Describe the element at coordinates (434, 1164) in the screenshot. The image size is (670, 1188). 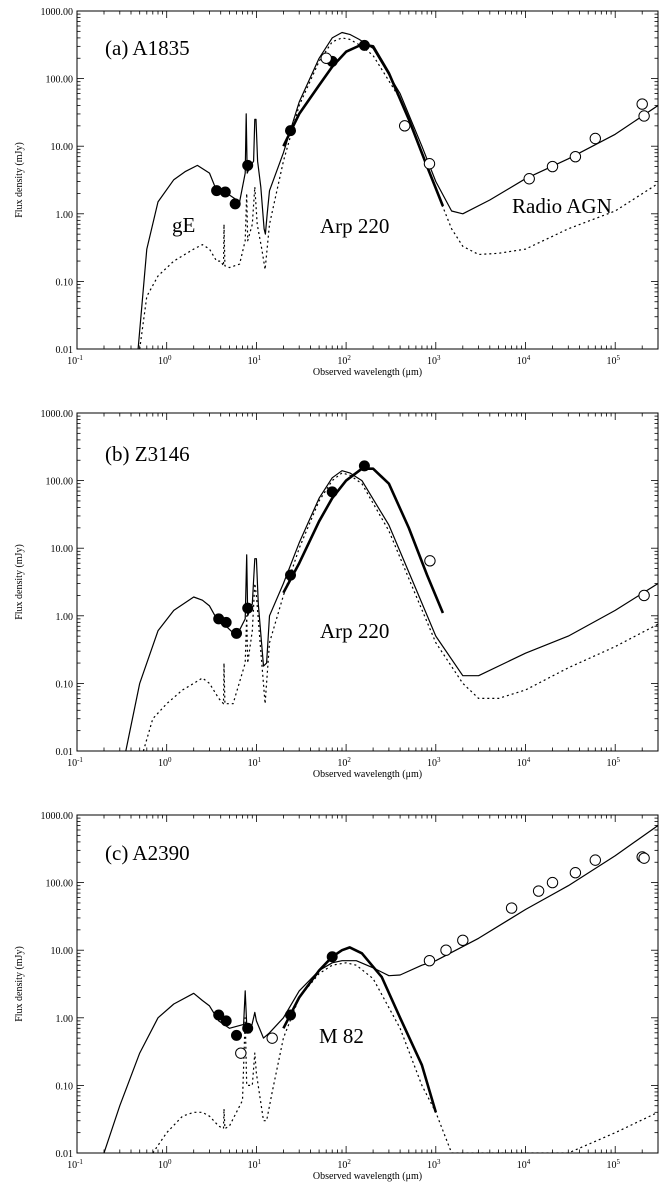
I see `x-tick-label: 10³` at that location.